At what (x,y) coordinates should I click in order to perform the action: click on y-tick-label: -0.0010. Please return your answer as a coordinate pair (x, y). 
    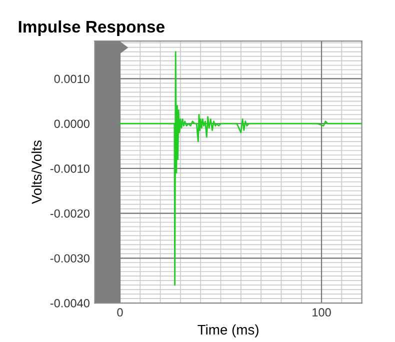
    Looking at the image, I should click on (70, 168).